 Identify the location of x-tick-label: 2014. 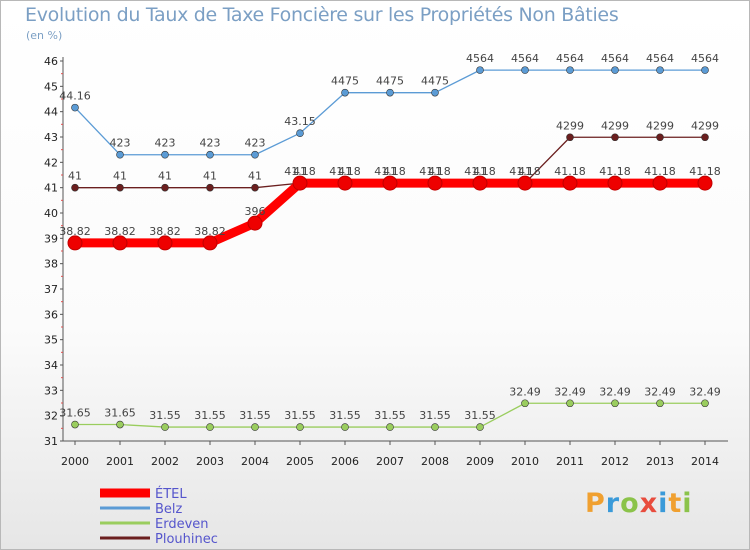
(705, 461).